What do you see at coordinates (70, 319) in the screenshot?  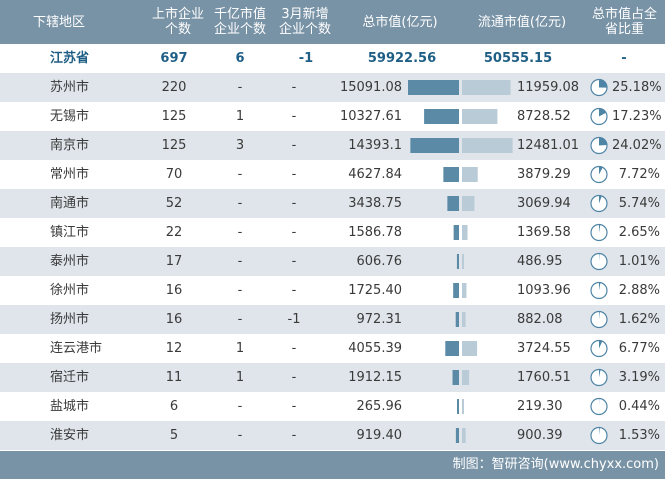 I see `row-region: 扬州市` at bounding box center [70, 319].